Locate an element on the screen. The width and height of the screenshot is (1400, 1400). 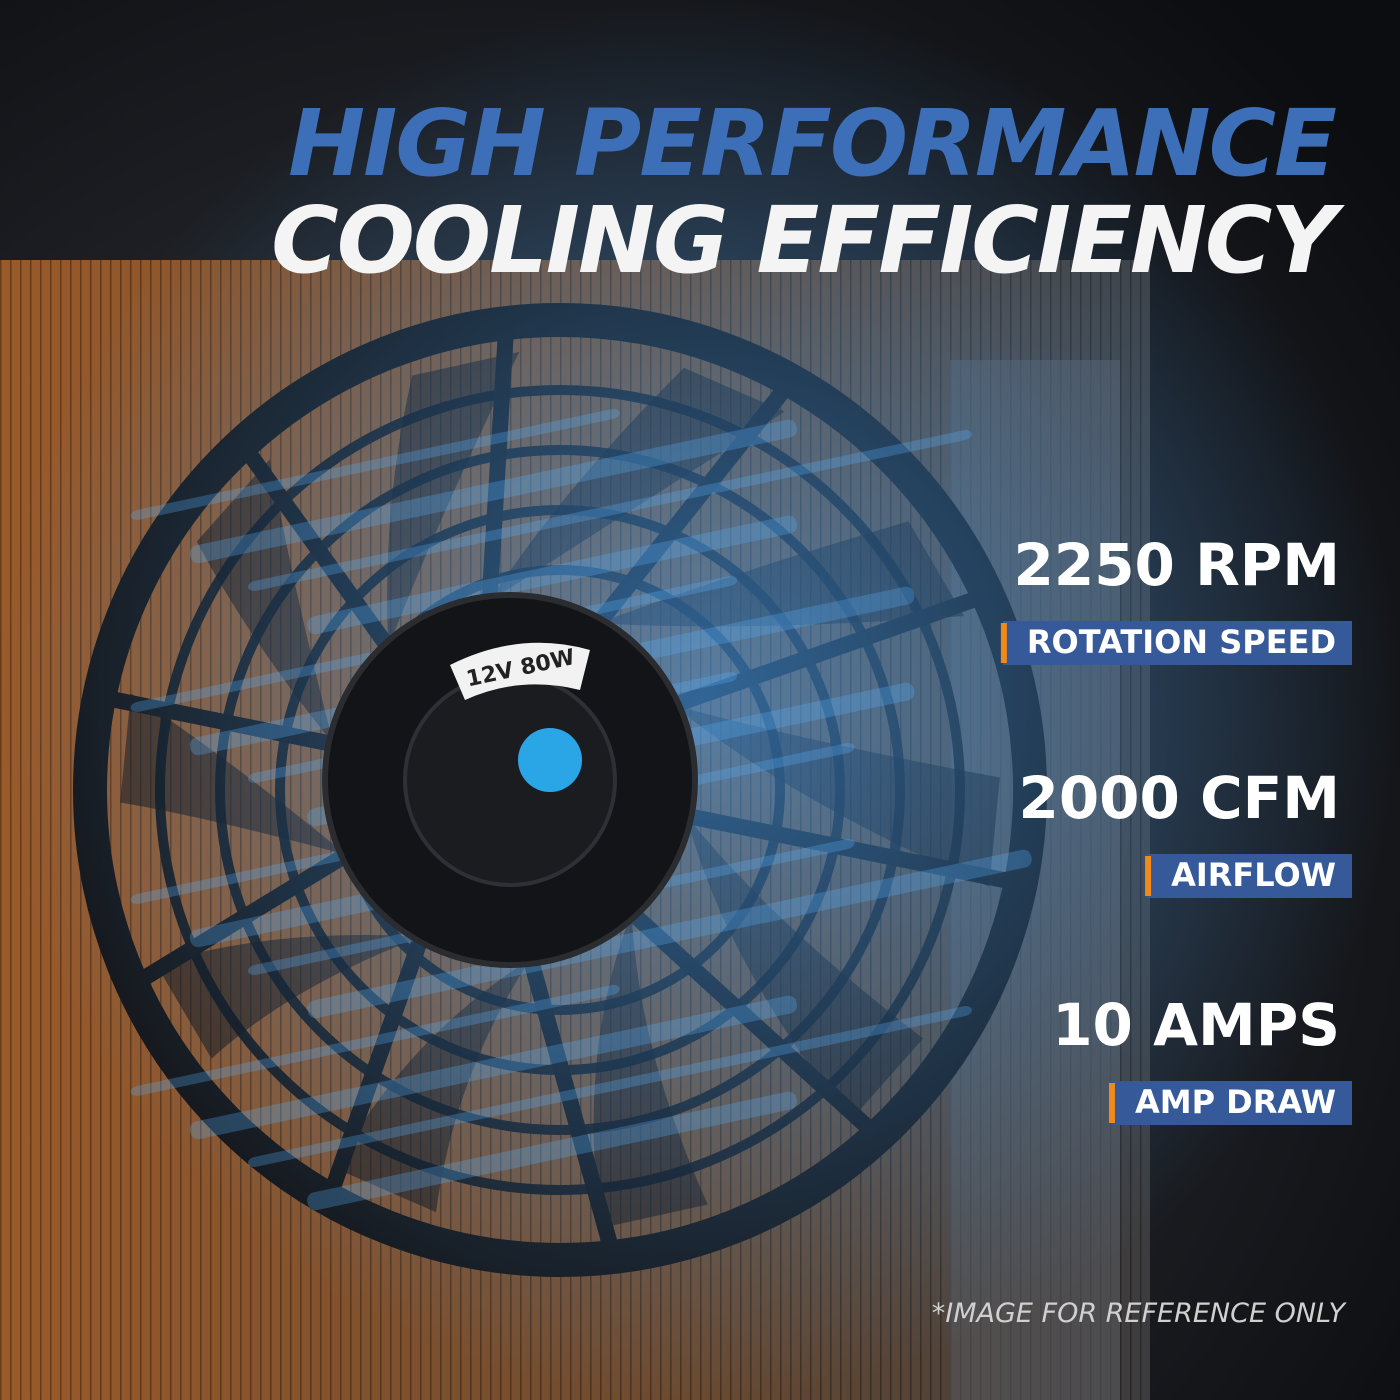
spec-label: AMP DRAW is located at coordinates (1235, 1102).